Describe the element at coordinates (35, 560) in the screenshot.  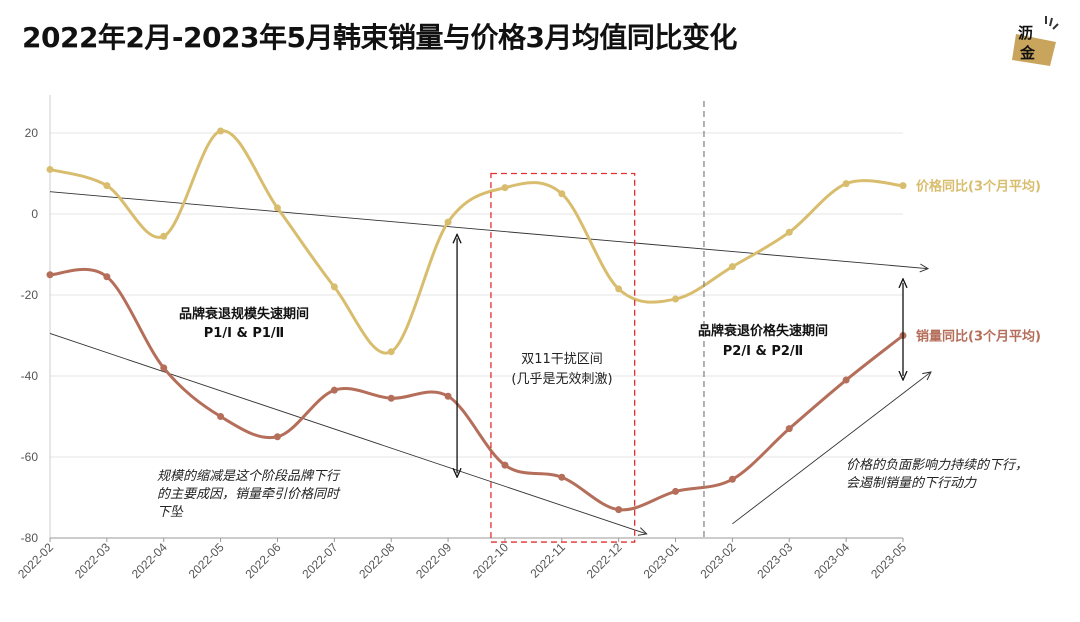
I see `x-tick-label: 2022-02` at that location.